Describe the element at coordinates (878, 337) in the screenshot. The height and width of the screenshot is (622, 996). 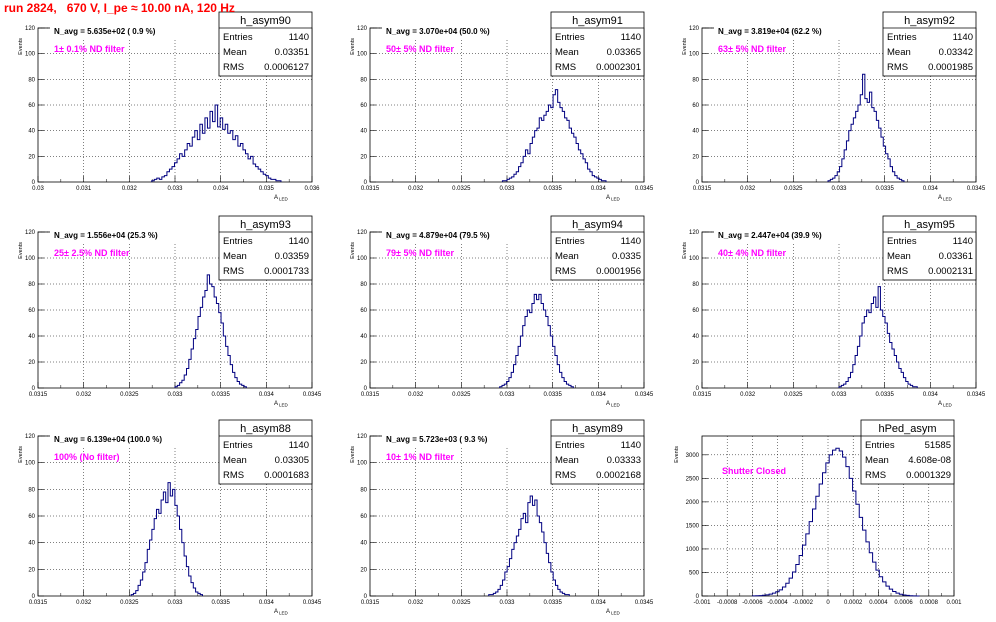
I see `histogram-line-h_asym95` at that location.